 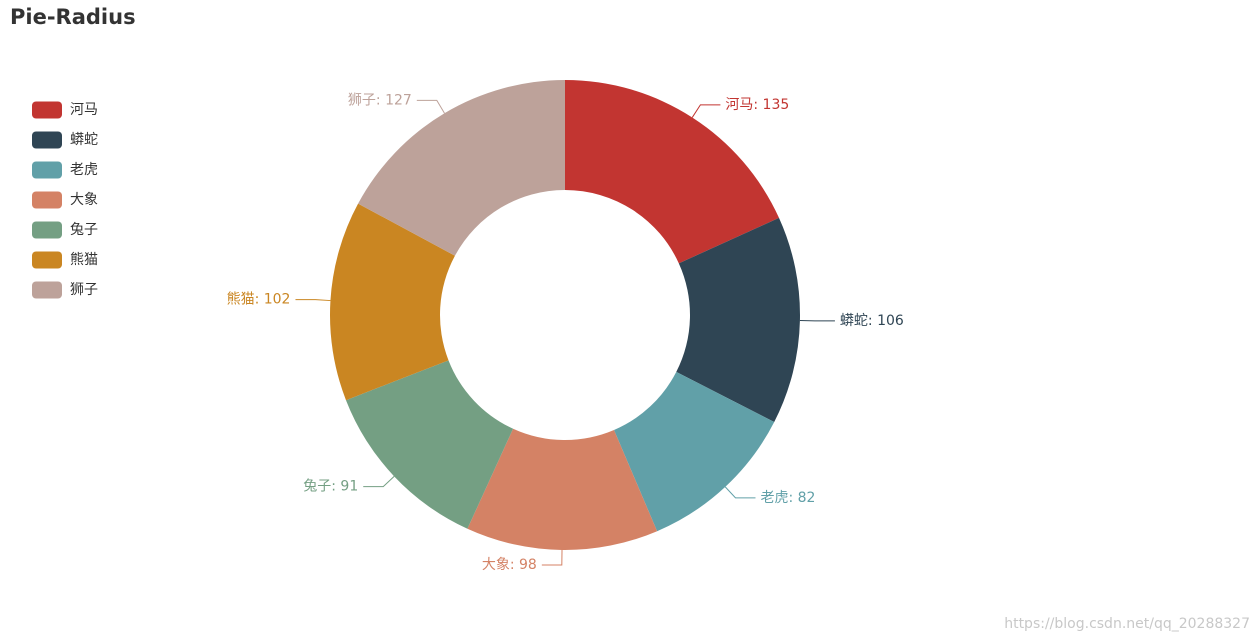 What do you see at coordinates (84, 140) in the screenshot?
I see `legend-label: 蟒蛇` at bounding box center [84, 140].